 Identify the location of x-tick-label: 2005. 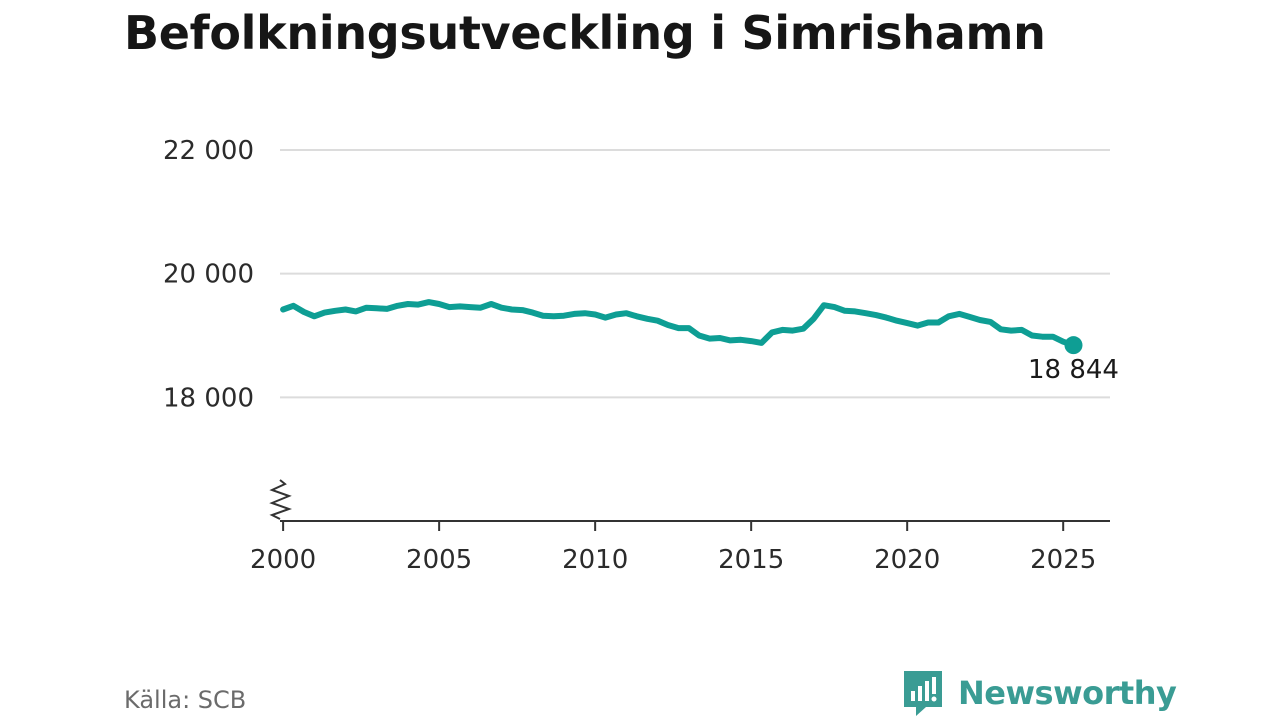
(439, 560).